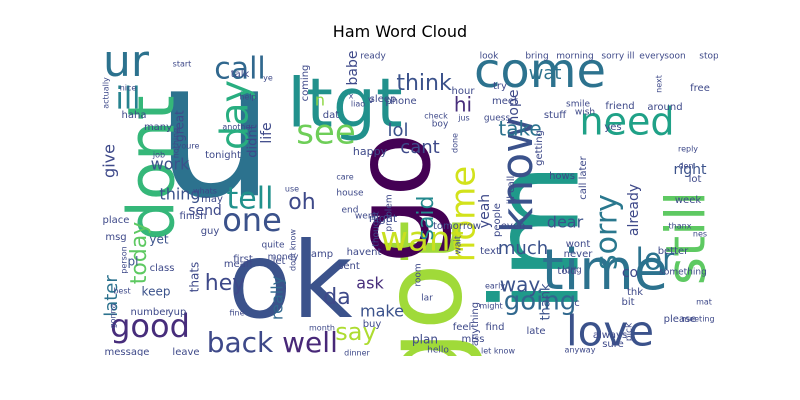 Image resolution: width=800 pixels, height=400 pixels. I want to click on word-another: another, so click(238, 127).